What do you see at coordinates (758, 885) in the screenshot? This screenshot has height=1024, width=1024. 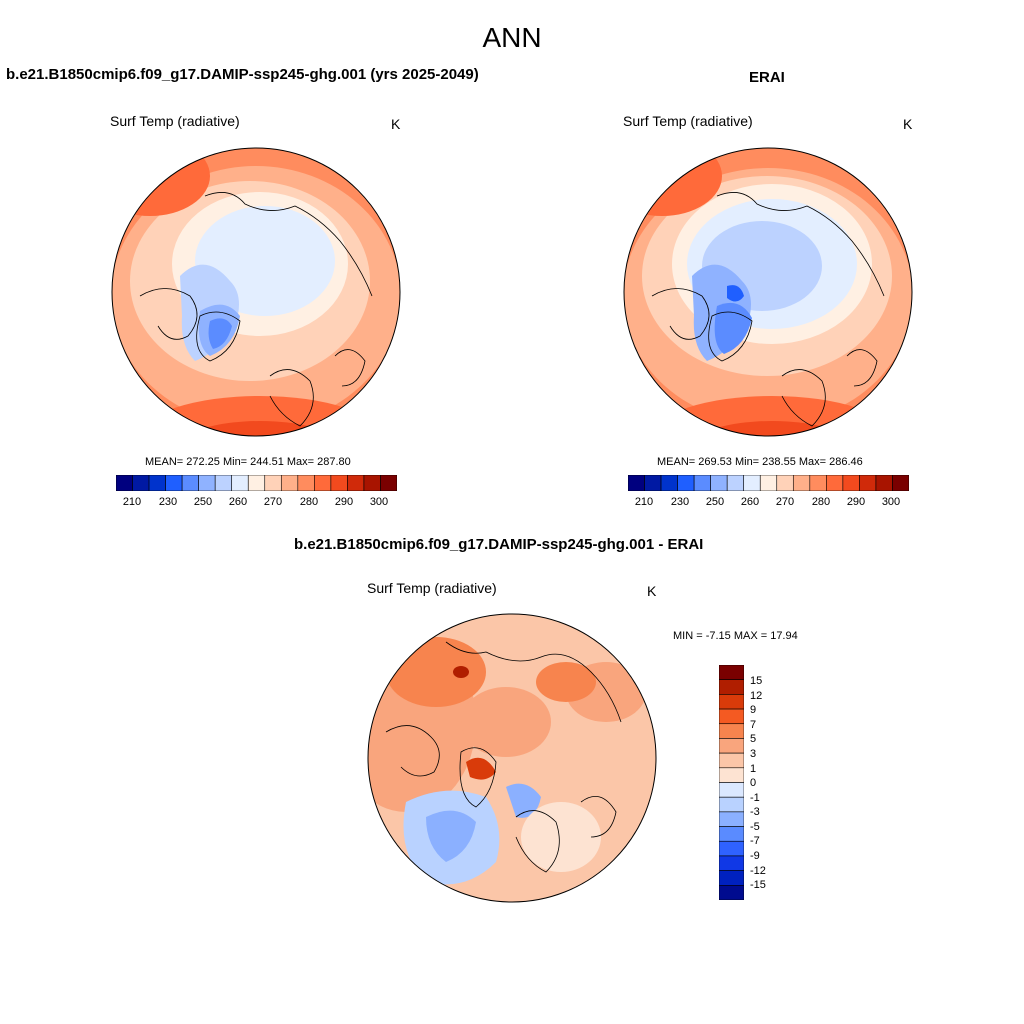 I see `cbar-tick-label: -15` at bounding box center [758, 885].